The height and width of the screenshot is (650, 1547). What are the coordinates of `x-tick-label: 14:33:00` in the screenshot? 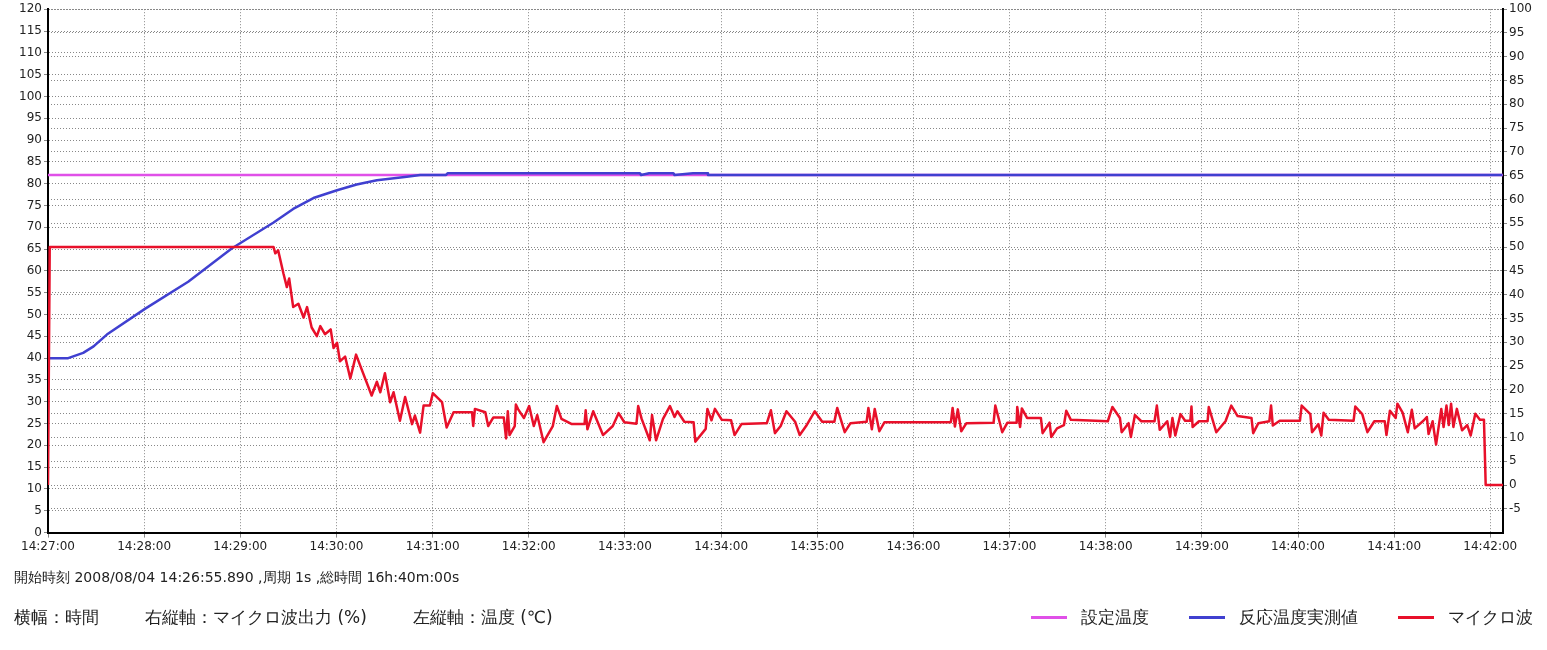 It's located at (624, 545).